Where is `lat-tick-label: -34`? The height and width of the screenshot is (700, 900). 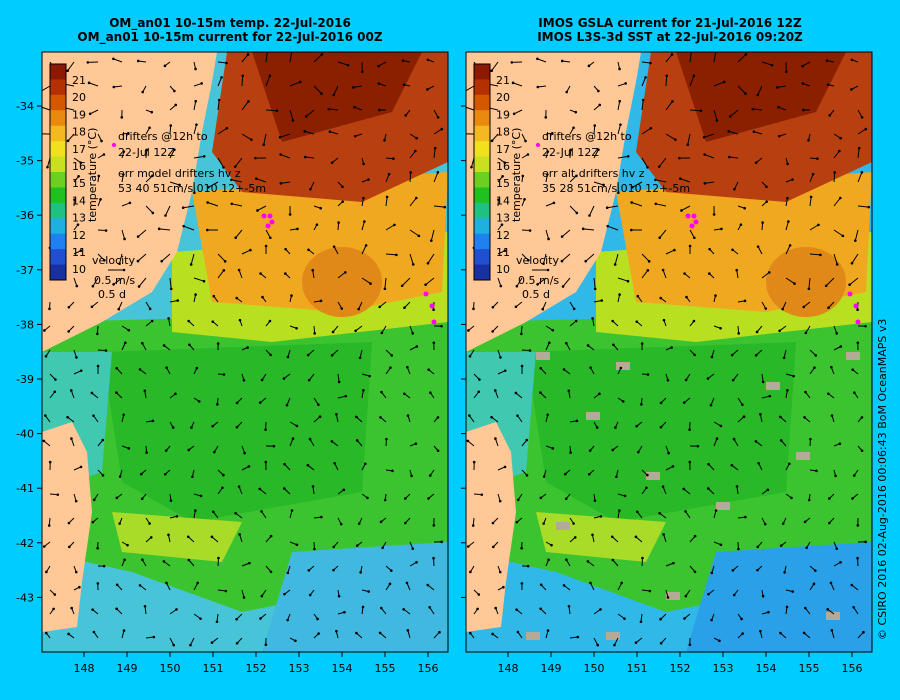
lat-tick-label: -34 is located at coordinates (25, 106).